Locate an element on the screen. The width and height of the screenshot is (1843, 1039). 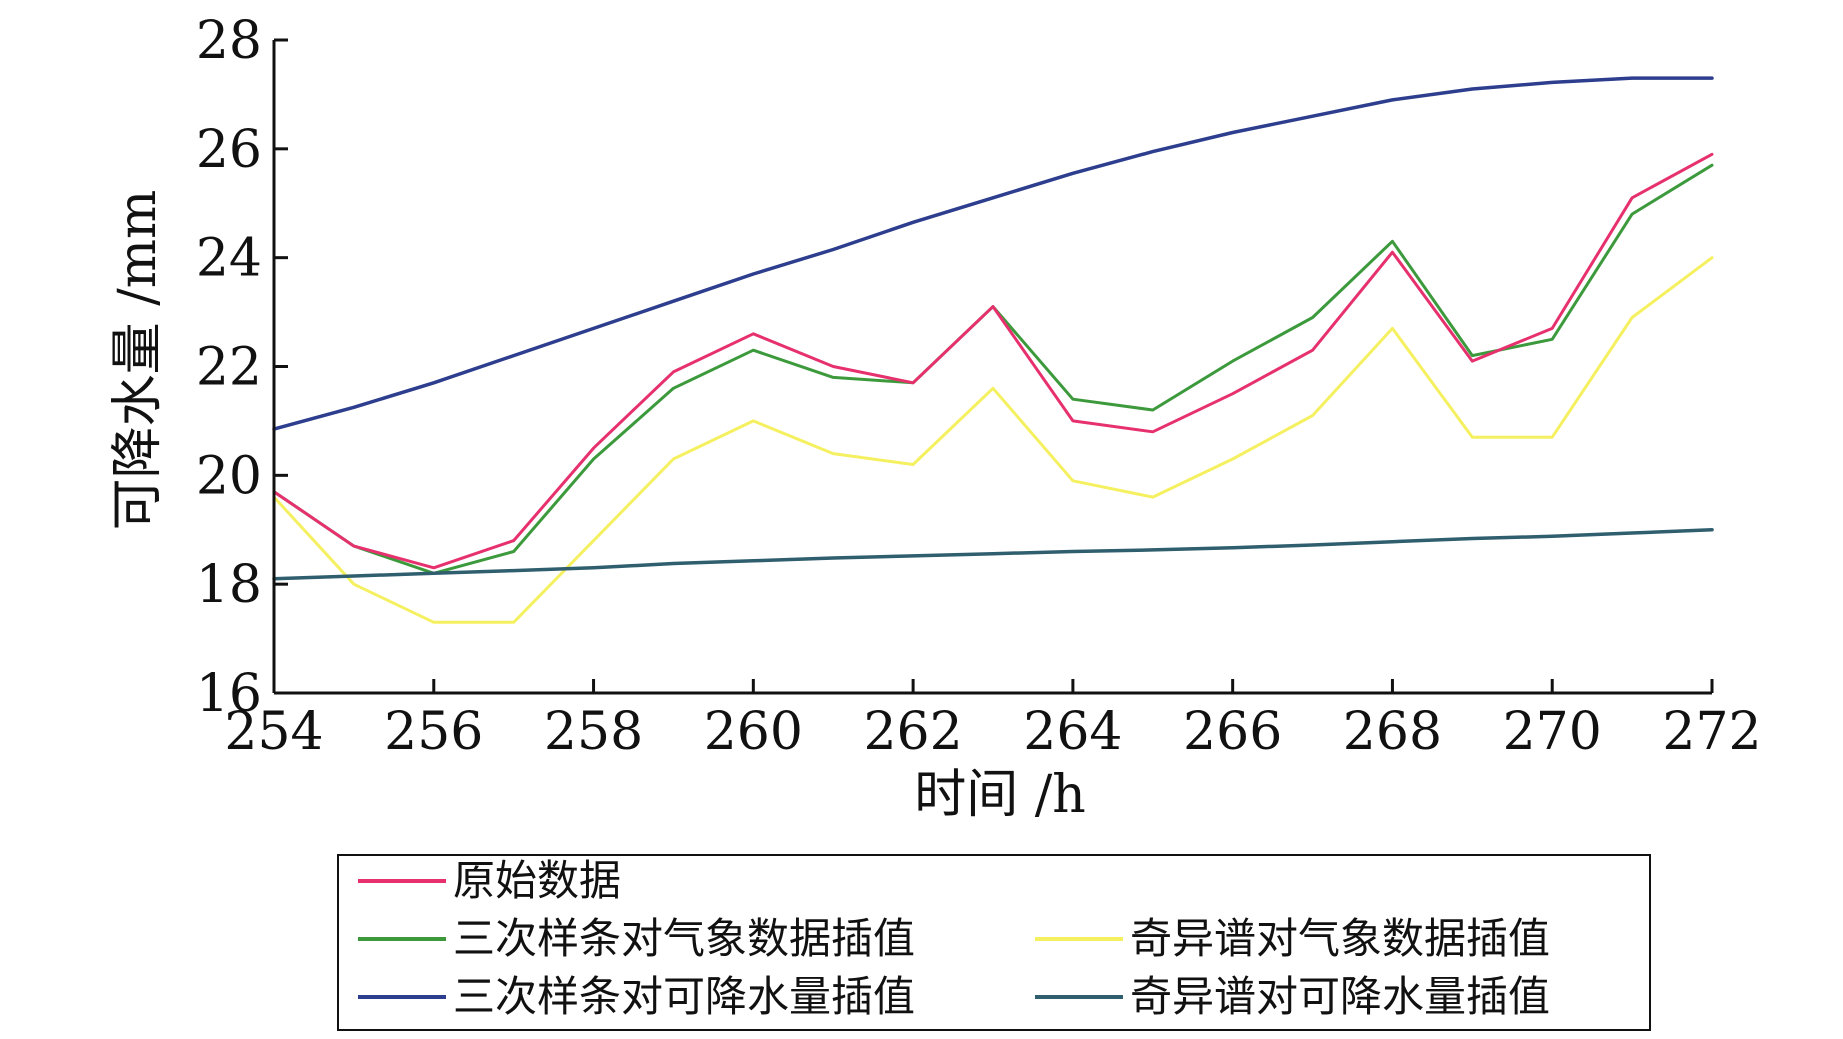
y-tick-label: 24 is located at coordinates (229, 259).